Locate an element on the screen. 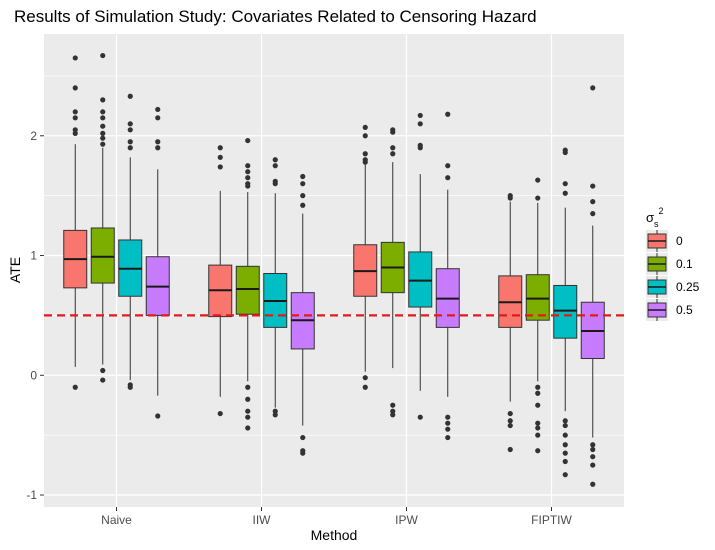 This screenshot has width=715, height=550. y-tick-label: 0 is located at coordinates (33, 375).